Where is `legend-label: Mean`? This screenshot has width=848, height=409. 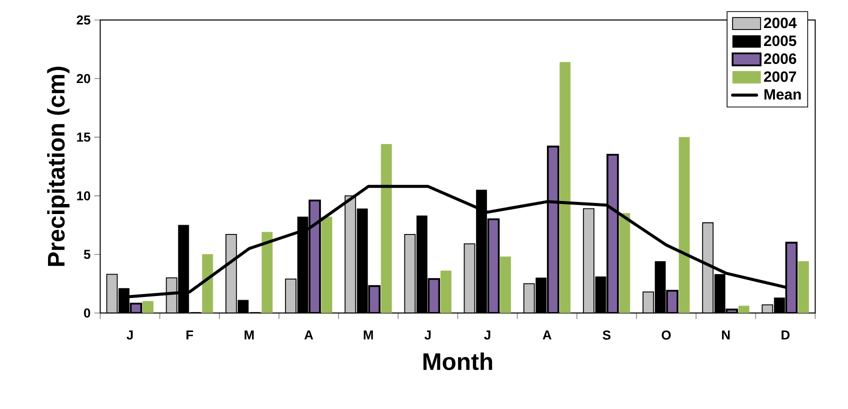 legend-label: Mean is located at coordinates (782, 94).